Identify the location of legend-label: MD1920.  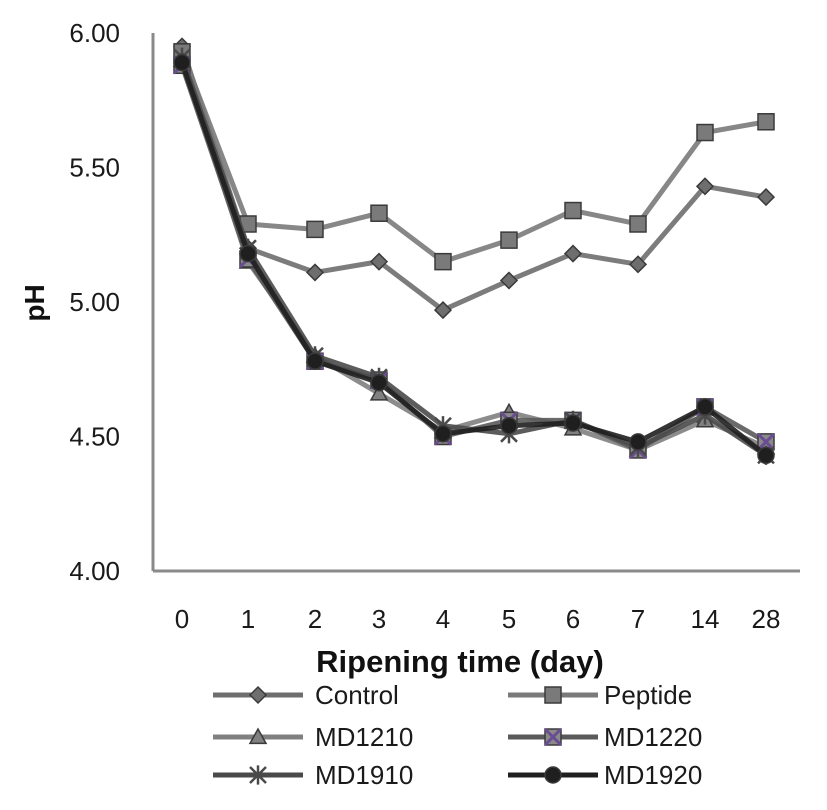
(653, 775).